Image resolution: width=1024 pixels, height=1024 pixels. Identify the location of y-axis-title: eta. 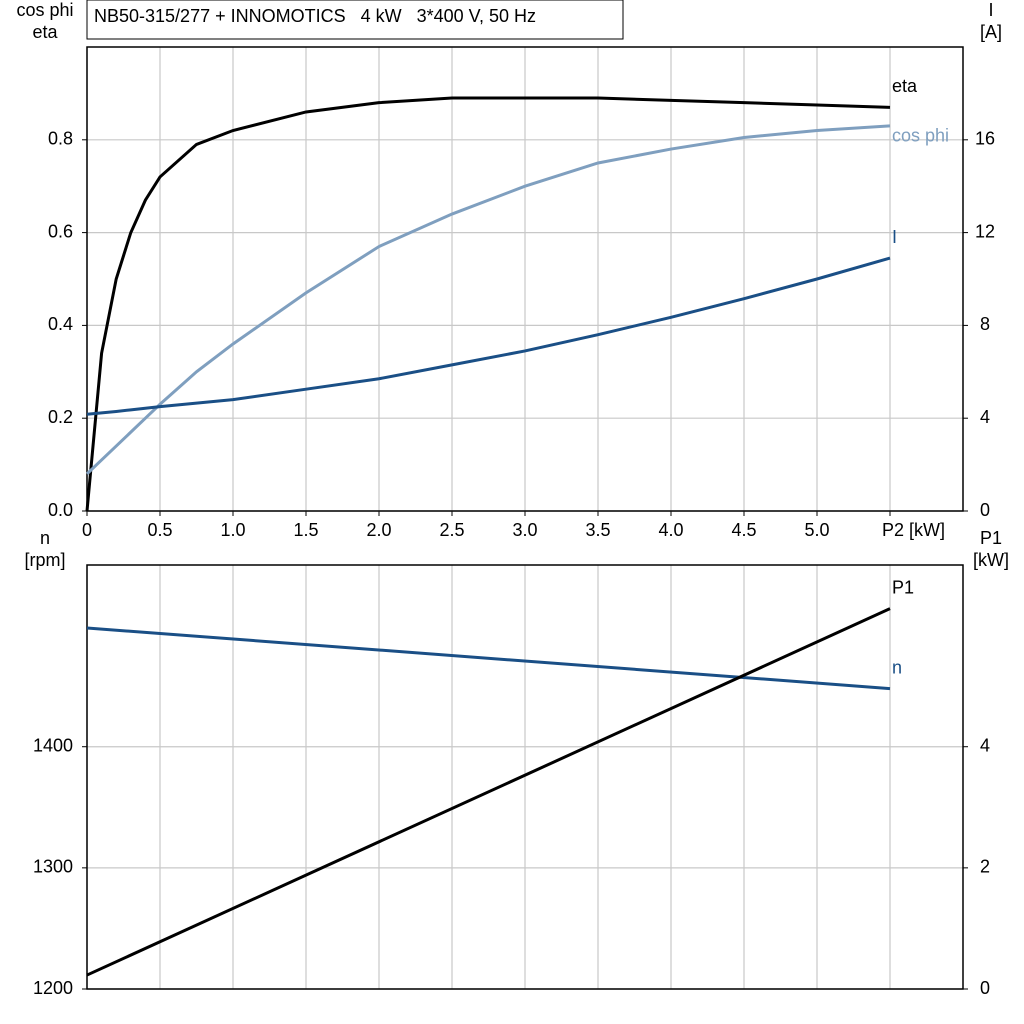
(45, 32).